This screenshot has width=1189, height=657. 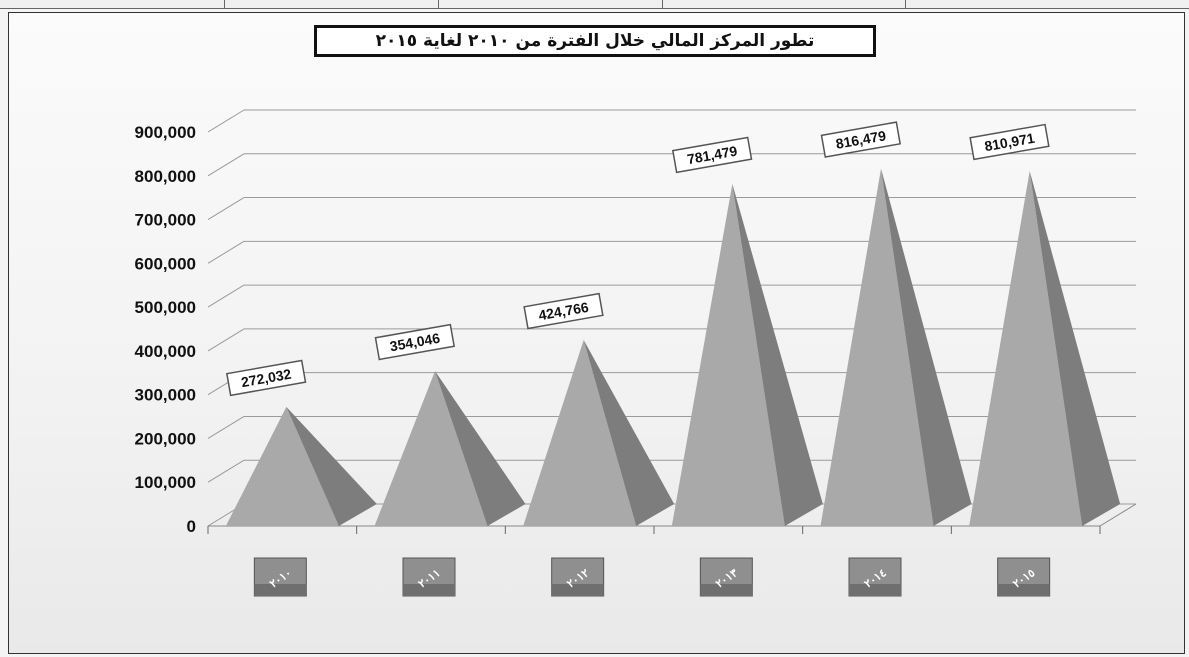 What do you see at coordinates (563, 311) in the screenshot?
I see `data-label: 424,766` at bounding box center [563, 311].